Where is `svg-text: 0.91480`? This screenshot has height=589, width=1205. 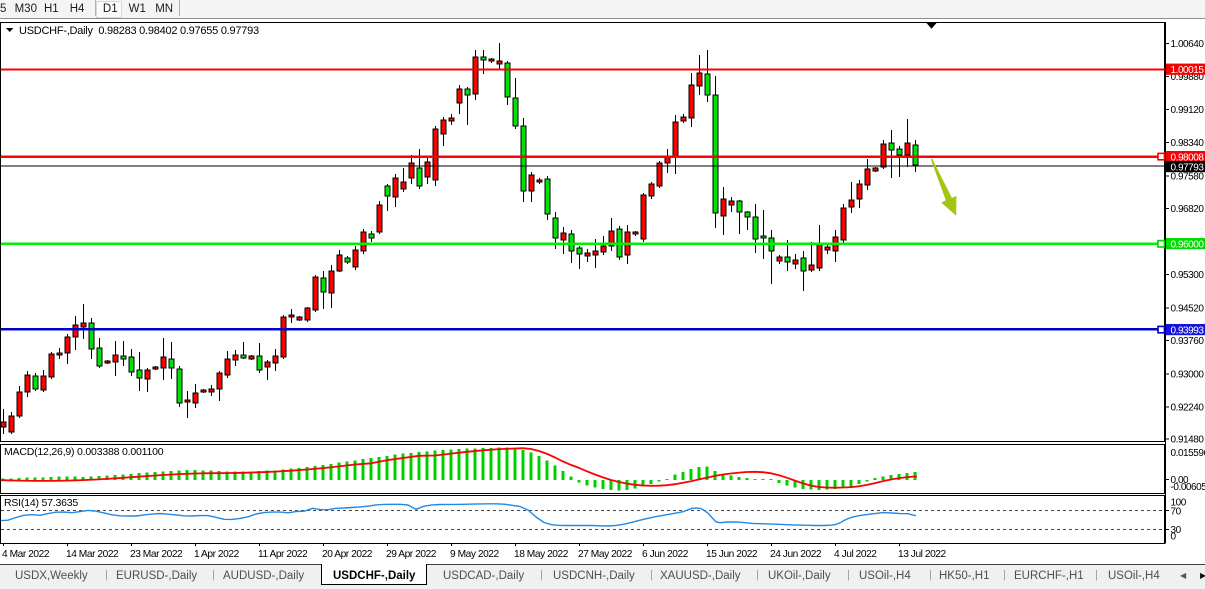
svg-text: 0.91480 is located at coordinates (1188, 439).